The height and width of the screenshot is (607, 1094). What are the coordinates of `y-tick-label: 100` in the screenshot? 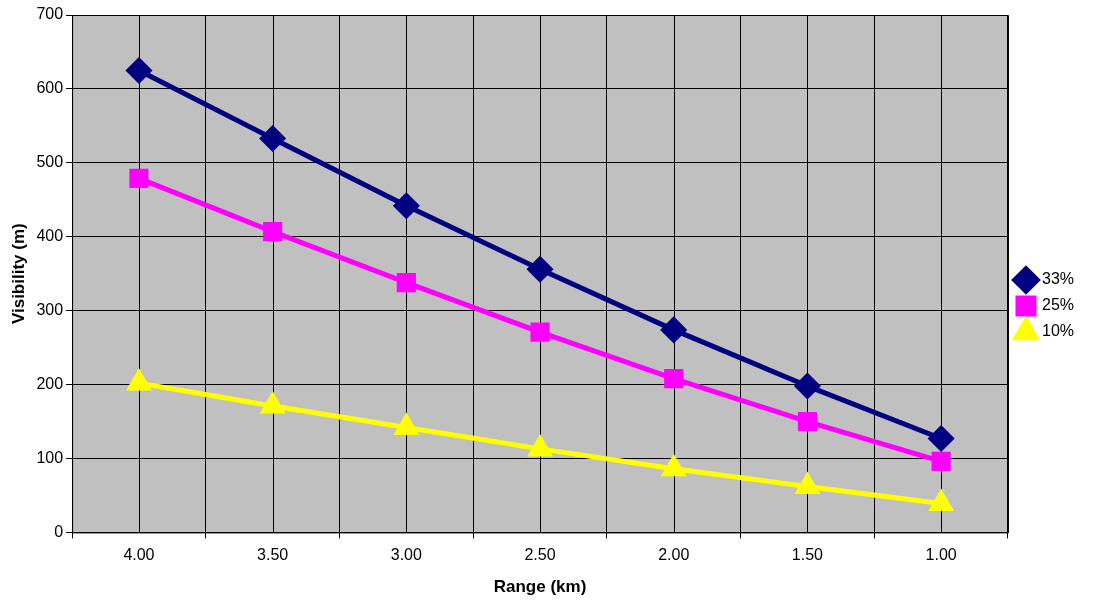 It's located at (50, 457).